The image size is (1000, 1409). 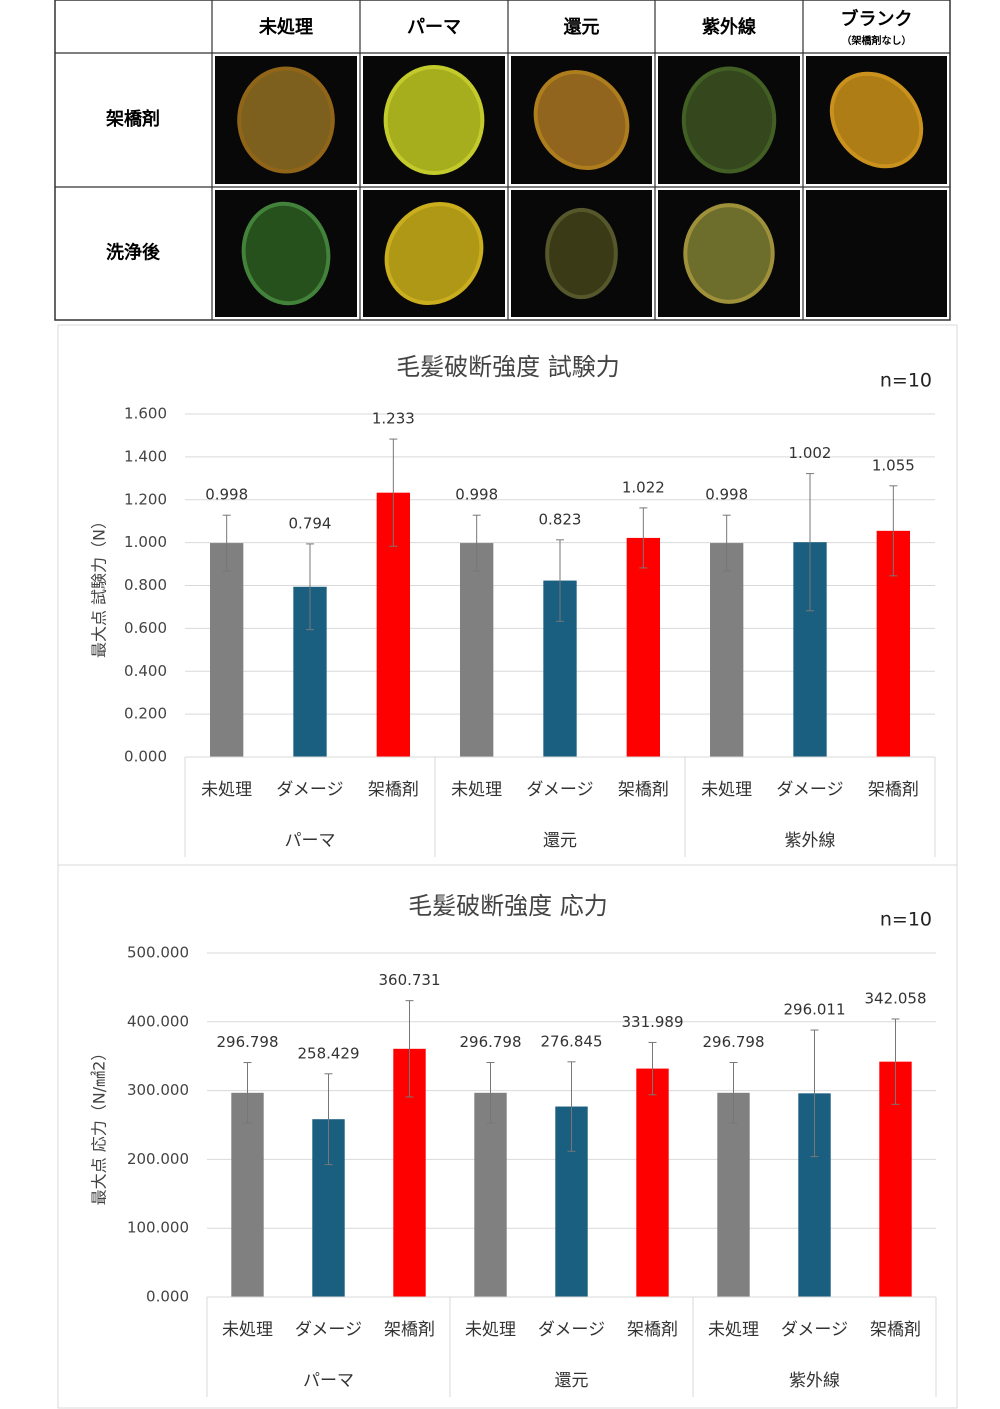 I want to click on value-label: 0.823, so click(x=560, y=519).